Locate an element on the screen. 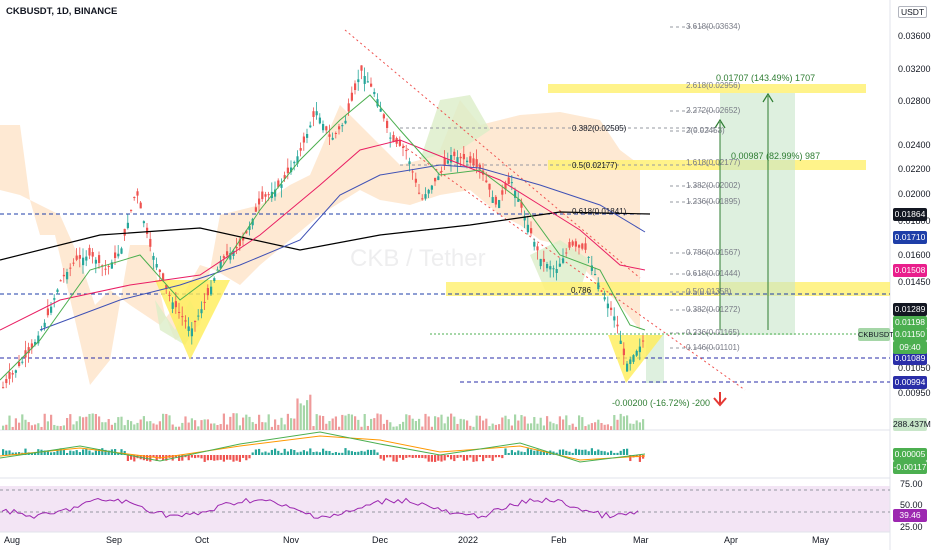 The image size is (932, 550). fib-label: 1.236(0.01895) is located at coordinates (713, 201).